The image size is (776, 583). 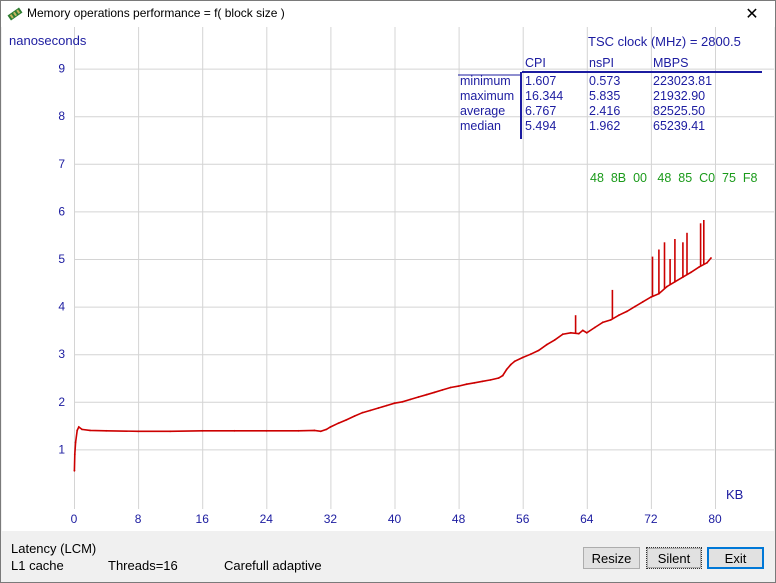 I want to click on x-tick-label: 64, so click(x=587, y=519).